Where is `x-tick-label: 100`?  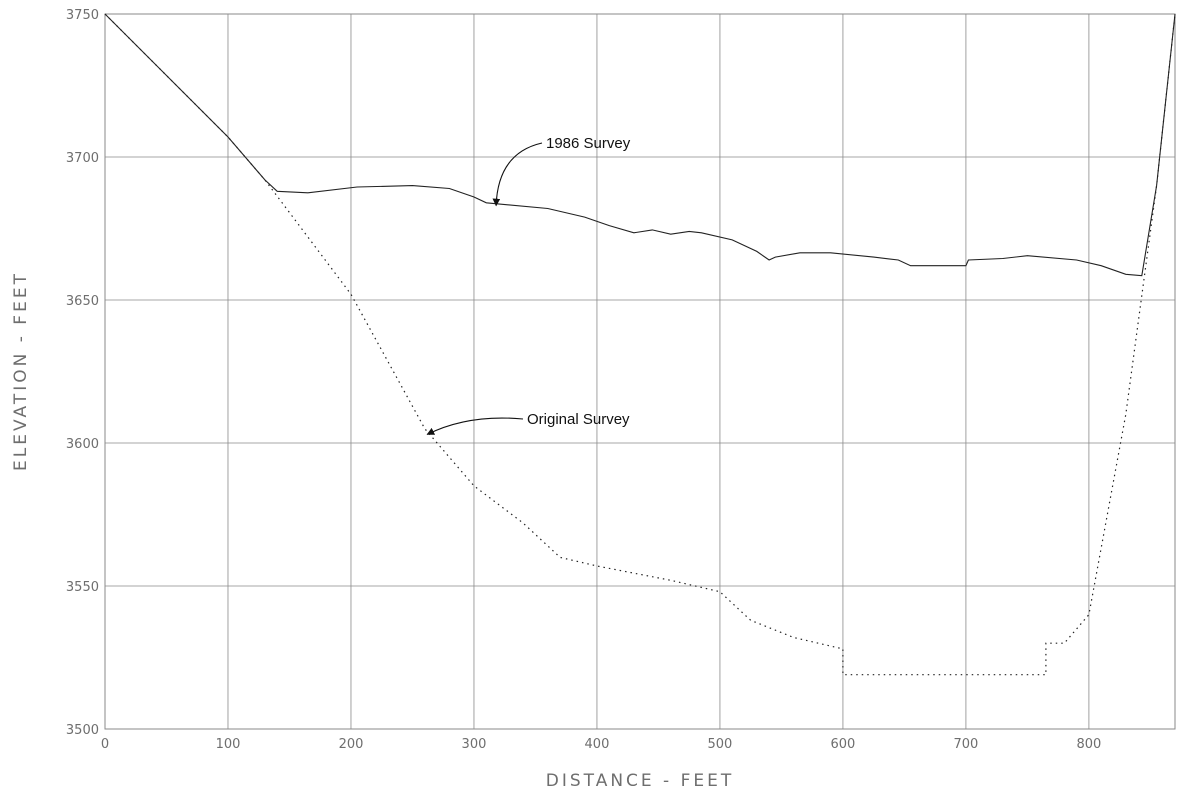
x-tick-label: 100 is located at coordinates (228, 744).